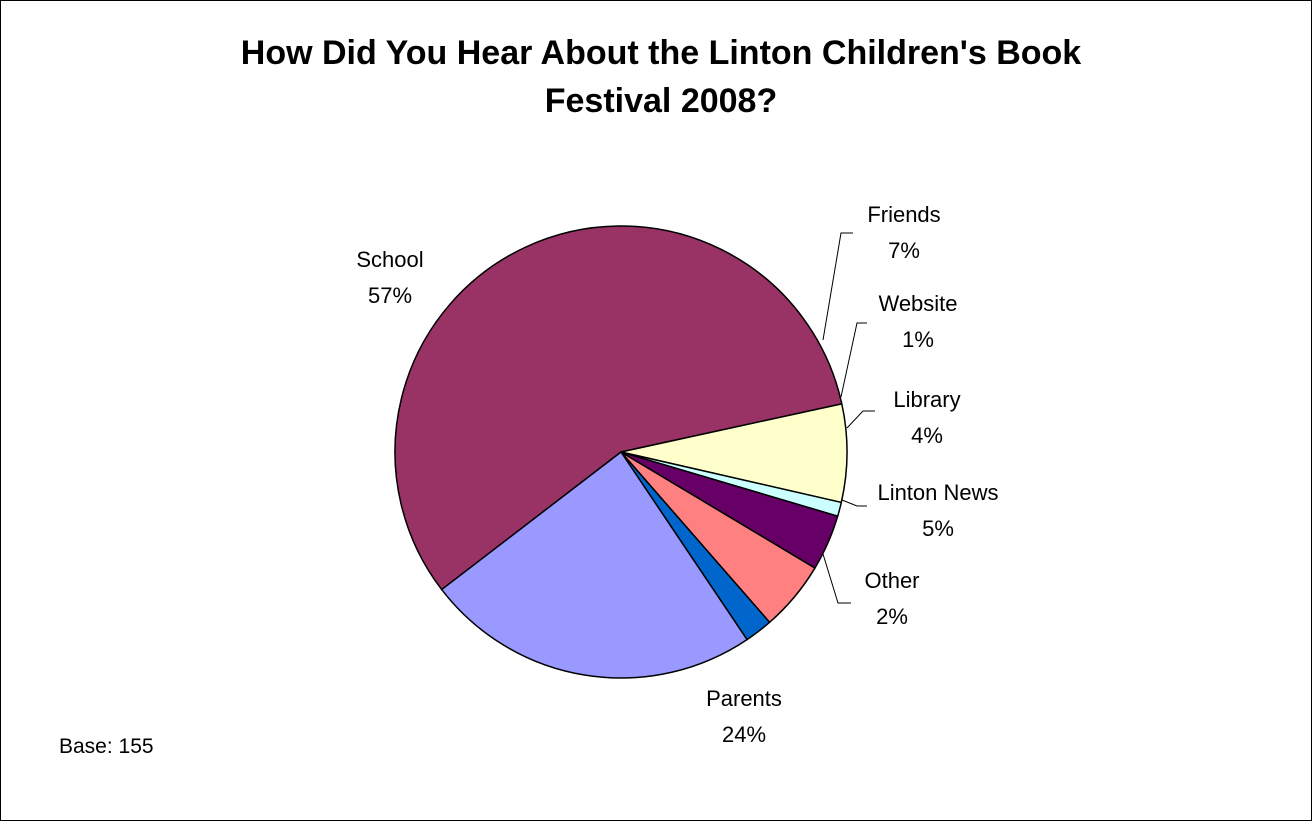  I want to click on slice-label-library: Library, so click(926, 399).